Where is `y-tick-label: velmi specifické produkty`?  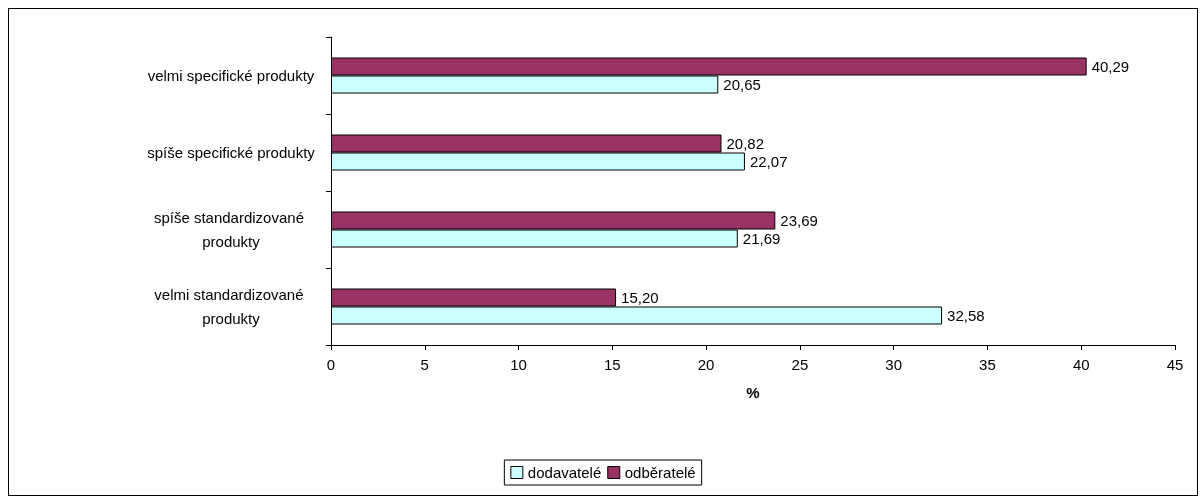 y-tick-label: velmi specifické produkty is located at coordinates (231, 75).